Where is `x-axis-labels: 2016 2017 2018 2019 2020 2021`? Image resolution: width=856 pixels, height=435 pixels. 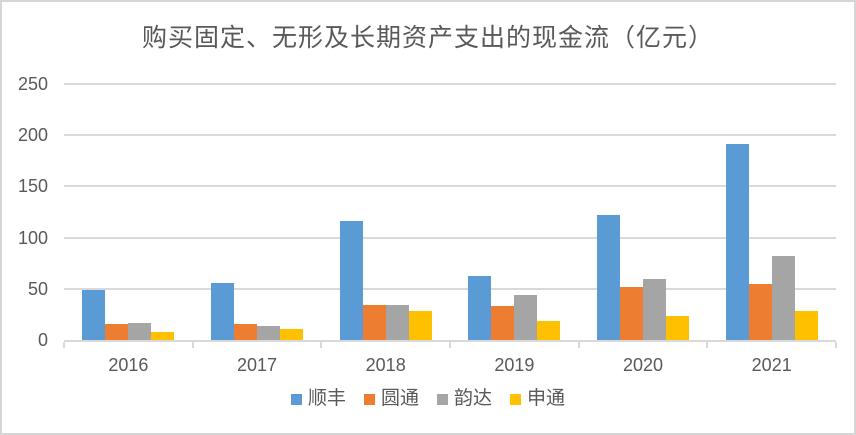
x-axis-labels: 2016 2017 2018 2019 2020 2021 is located at coordinates (450, 365).